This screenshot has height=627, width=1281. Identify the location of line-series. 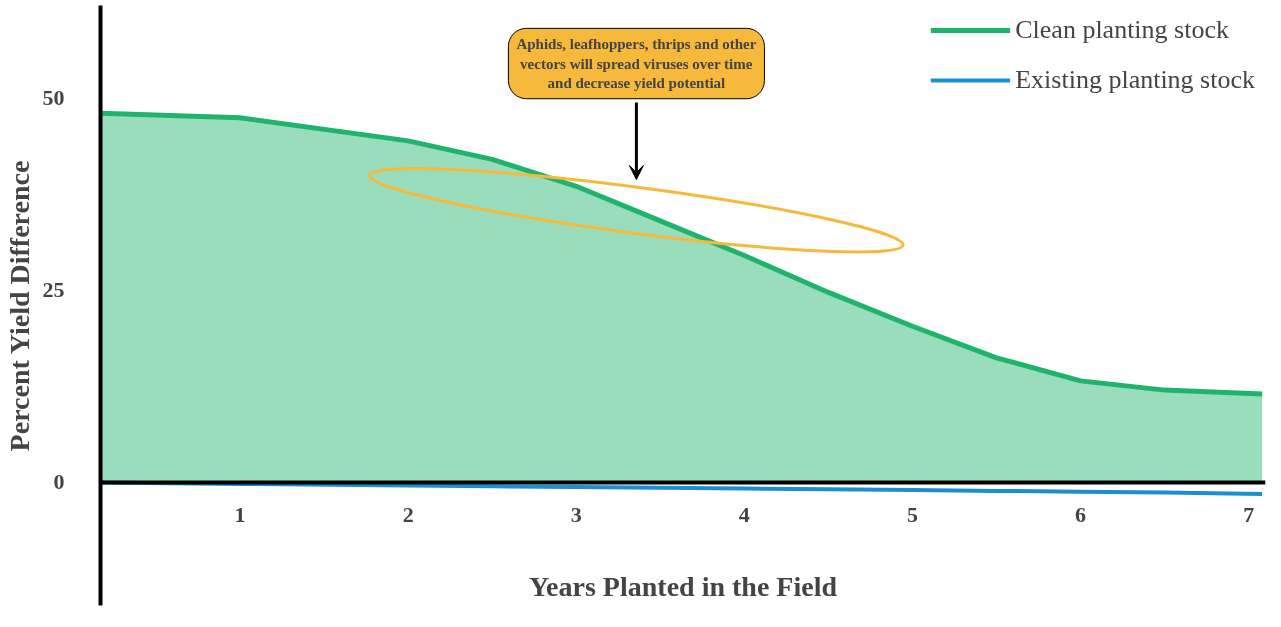
(682, 488).